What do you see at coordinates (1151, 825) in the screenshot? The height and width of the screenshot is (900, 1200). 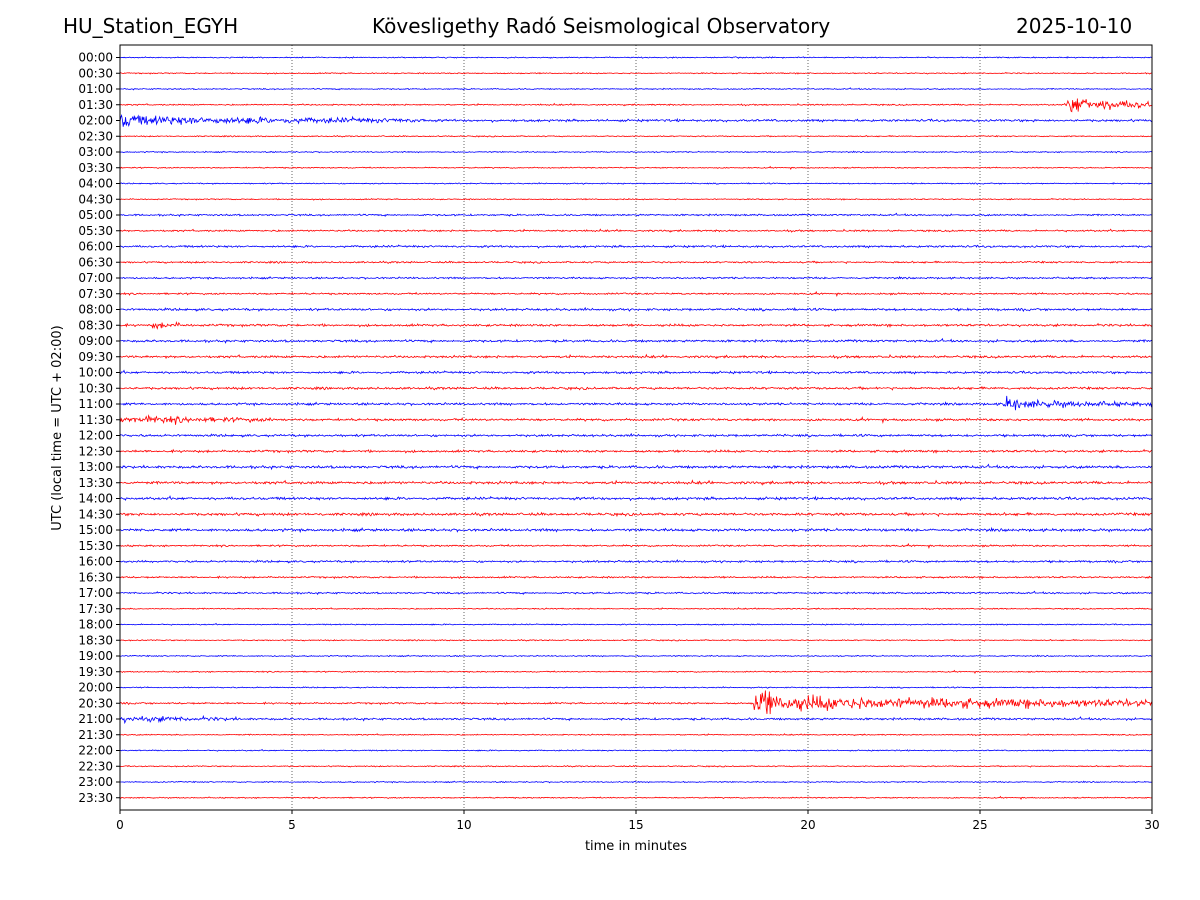 I see `x-tick-label: 30` at bounding box center [1151, 825].